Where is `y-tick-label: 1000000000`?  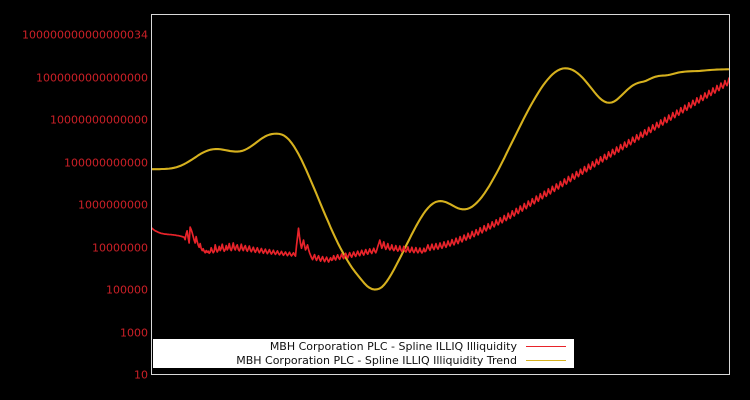 y-tick-label: 1000000000 is located at coordinates (113, 205).